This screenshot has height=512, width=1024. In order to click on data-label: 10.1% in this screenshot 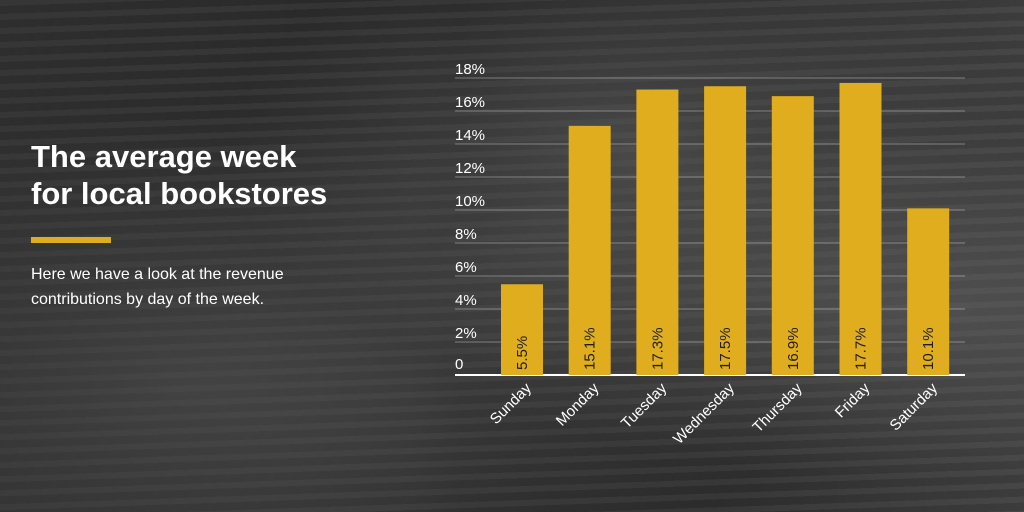, I will do `click(928, 348)`.